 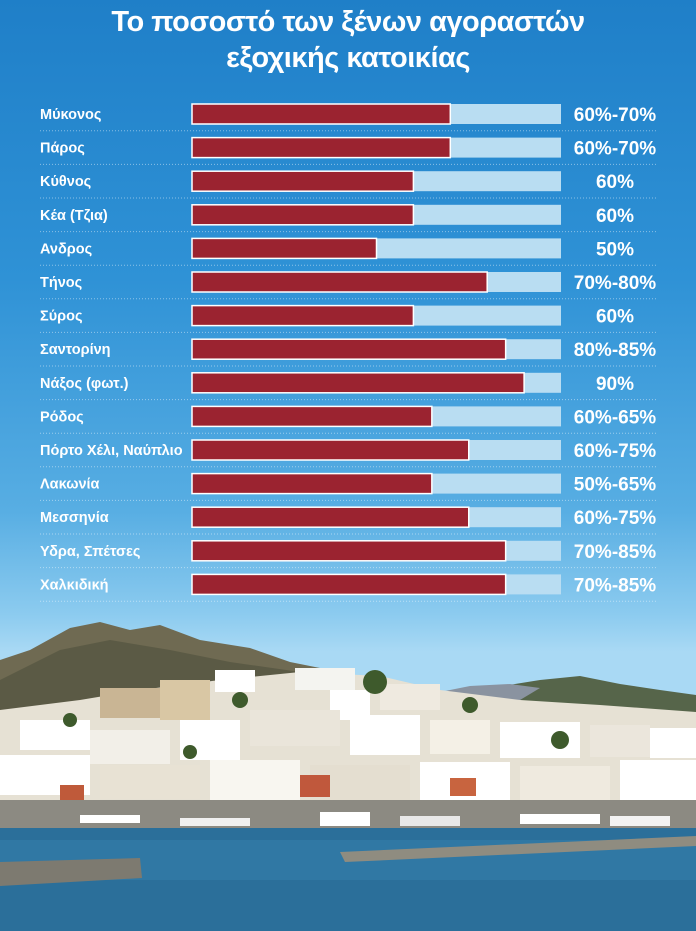 I want to click on pier-left, so click(x=71, y=872).